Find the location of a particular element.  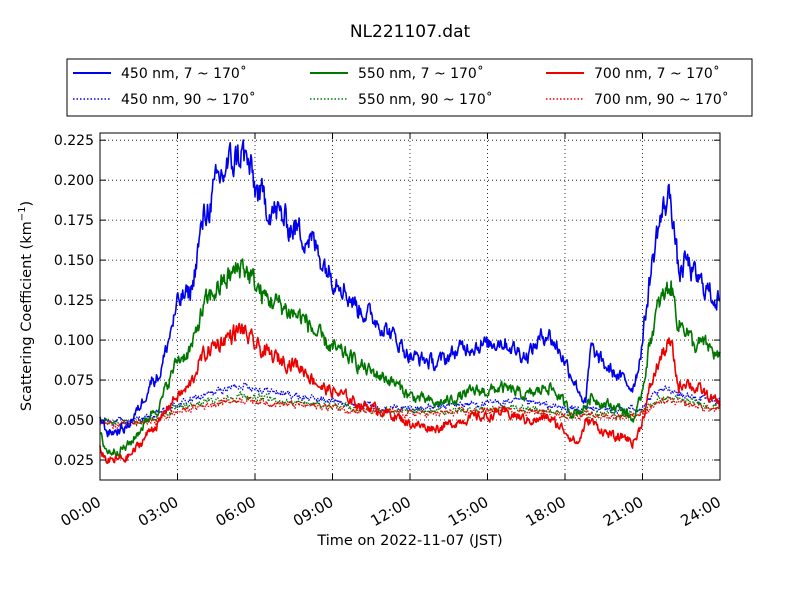

y-tick-label: 0.150 is located at coordinates (74, 261).